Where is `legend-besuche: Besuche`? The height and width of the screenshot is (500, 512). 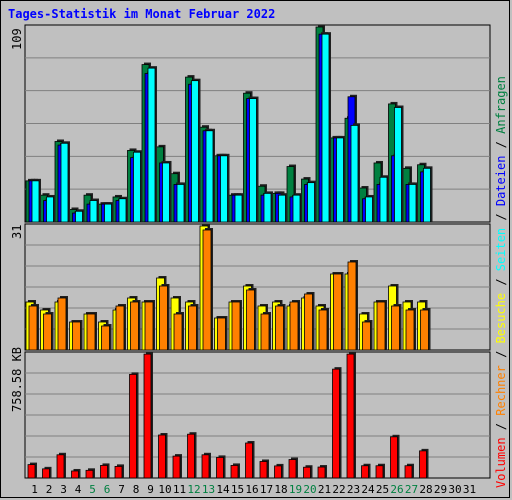
legend-besuche: Besuche is located at coordinates (501, 318).